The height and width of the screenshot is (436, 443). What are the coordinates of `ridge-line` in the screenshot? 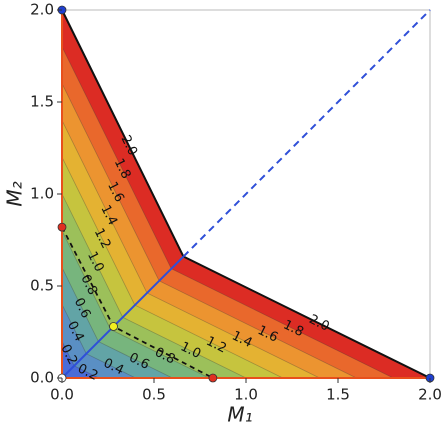 It's located at (123, 317).